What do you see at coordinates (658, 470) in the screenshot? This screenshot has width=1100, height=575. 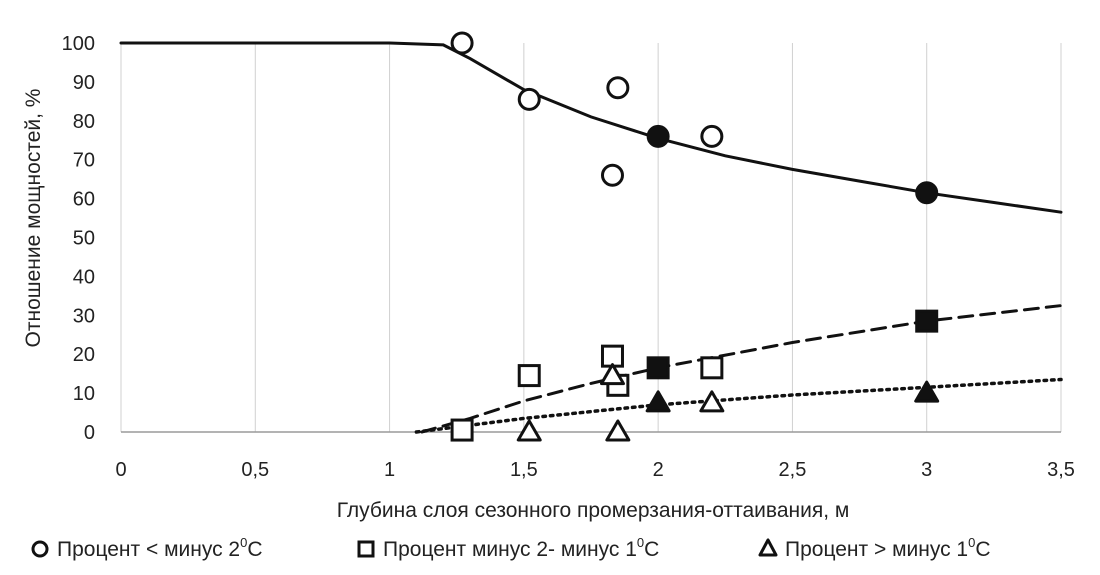 I see `x-tick-label: 2` at bounding box center [658, 470].